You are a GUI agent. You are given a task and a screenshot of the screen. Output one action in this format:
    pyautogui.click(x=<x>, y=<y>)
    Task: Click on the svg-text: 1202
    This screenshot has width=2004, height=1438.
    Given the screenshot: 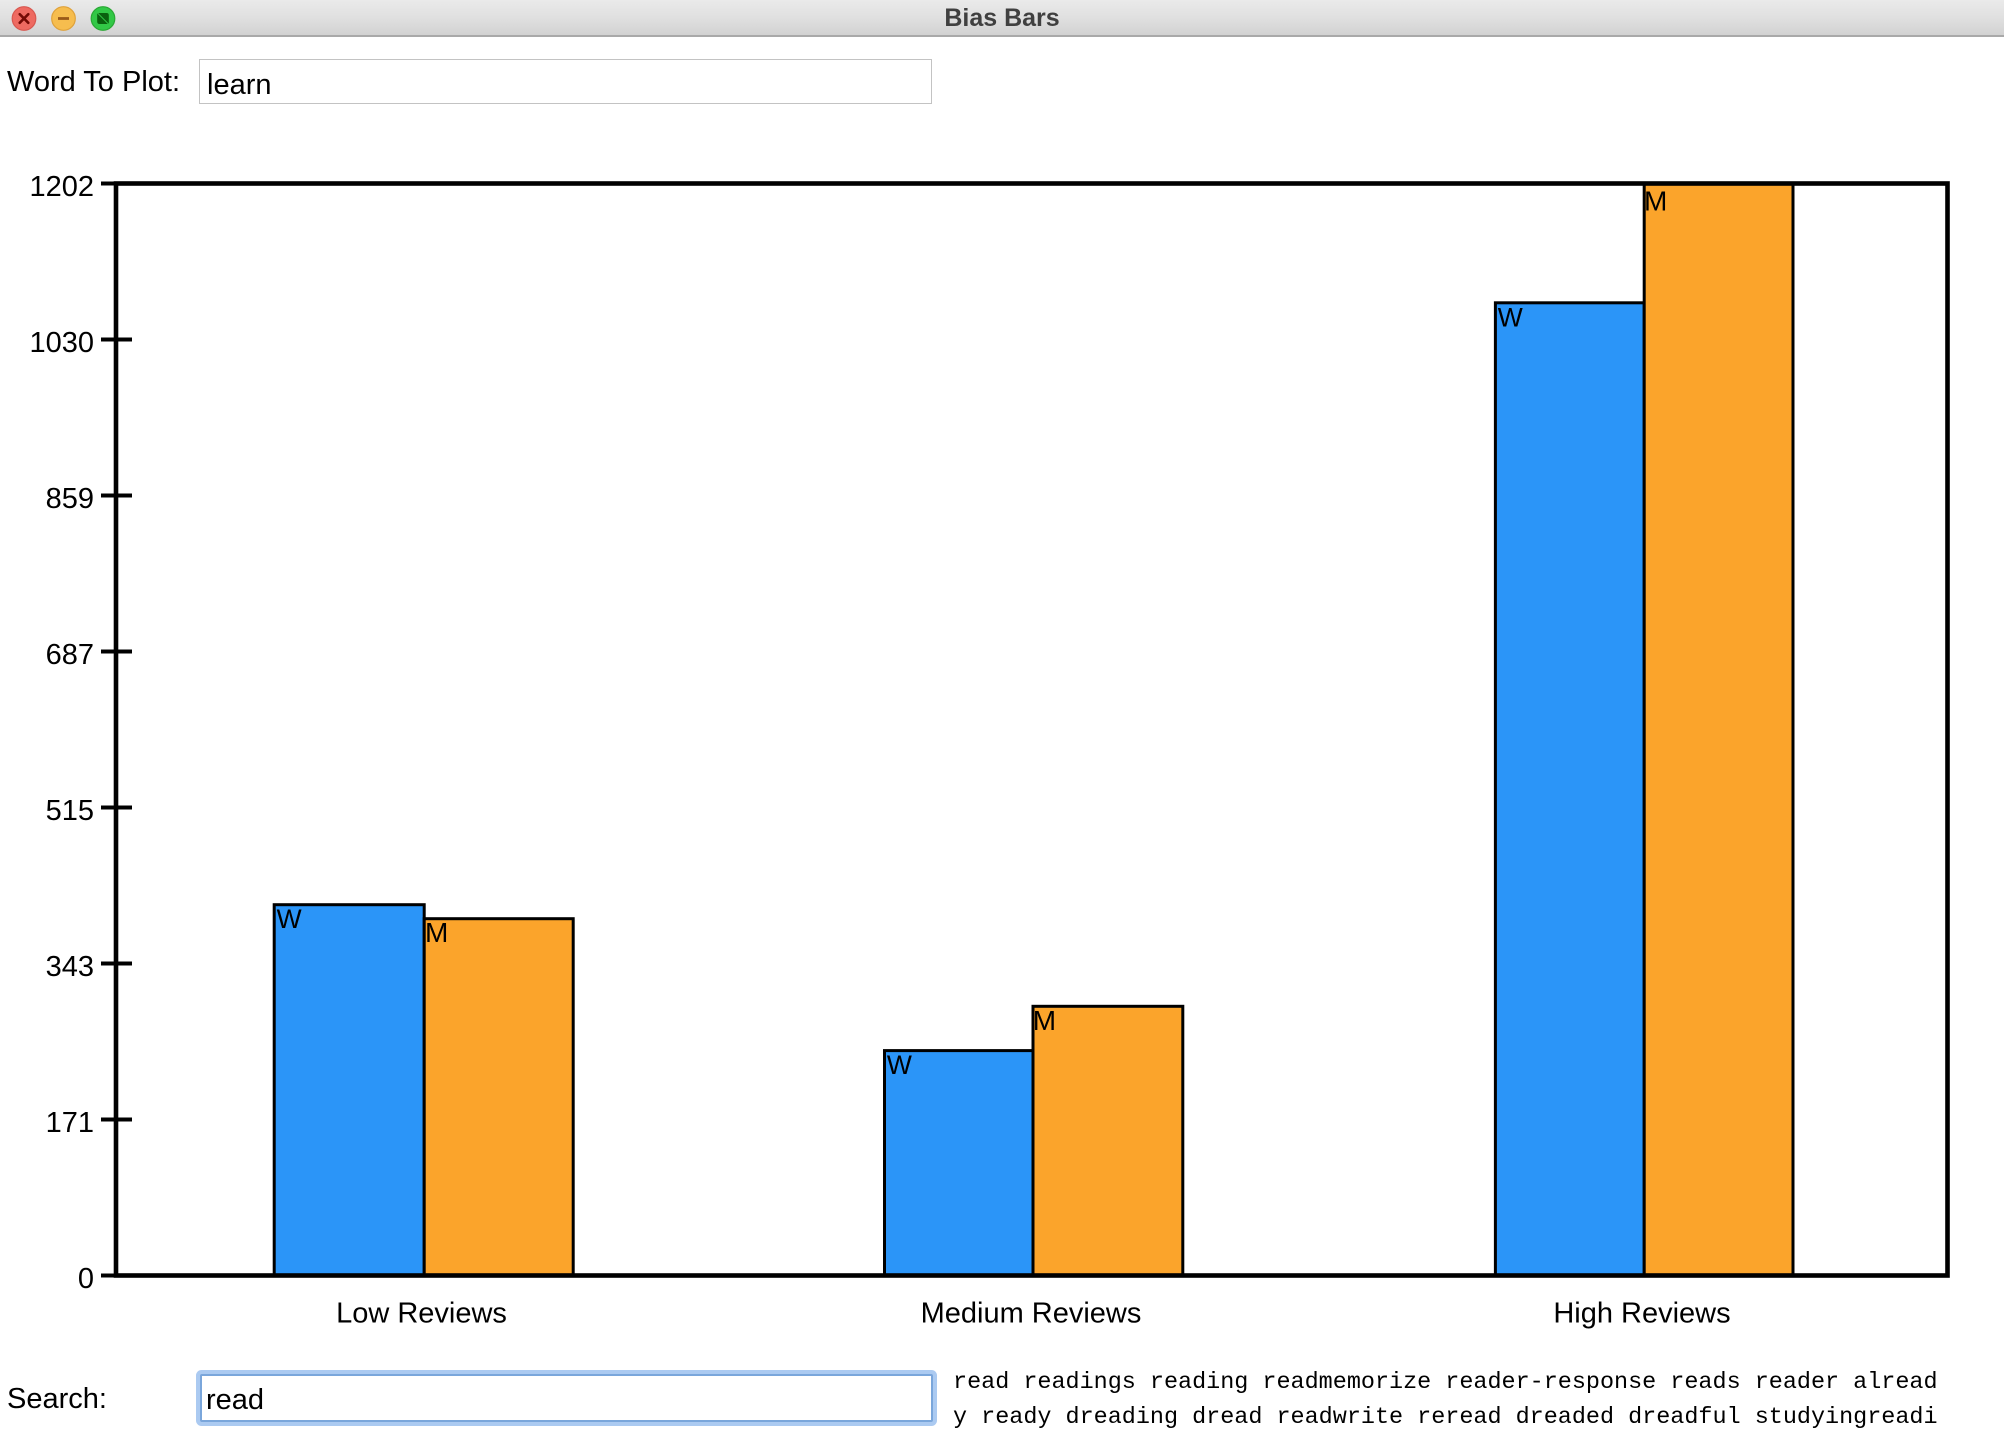 What is the action you would take?
    pyautogui.click(x=61, y=187)
    